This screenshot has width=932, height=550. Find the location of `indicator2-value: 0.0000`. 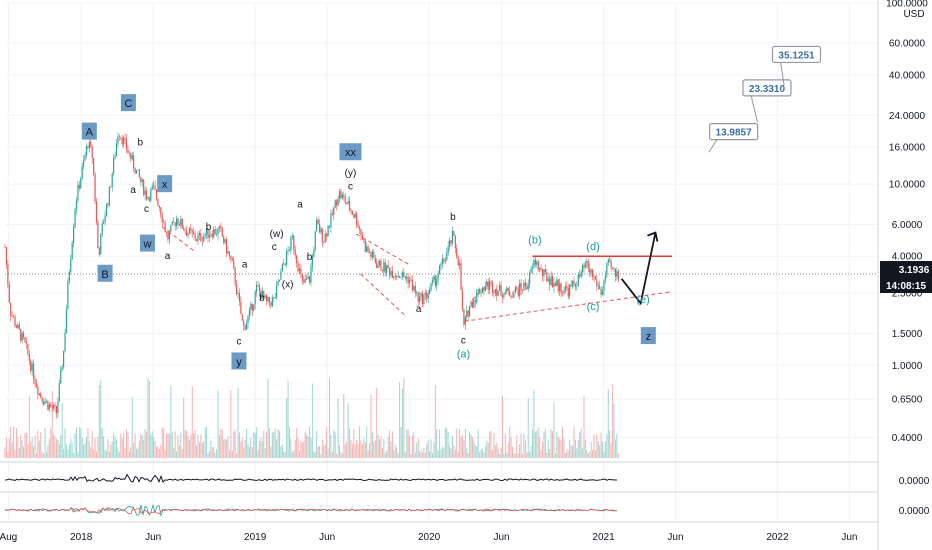

indicator2-value: 0.0000 is located at coordinates (914, 511).